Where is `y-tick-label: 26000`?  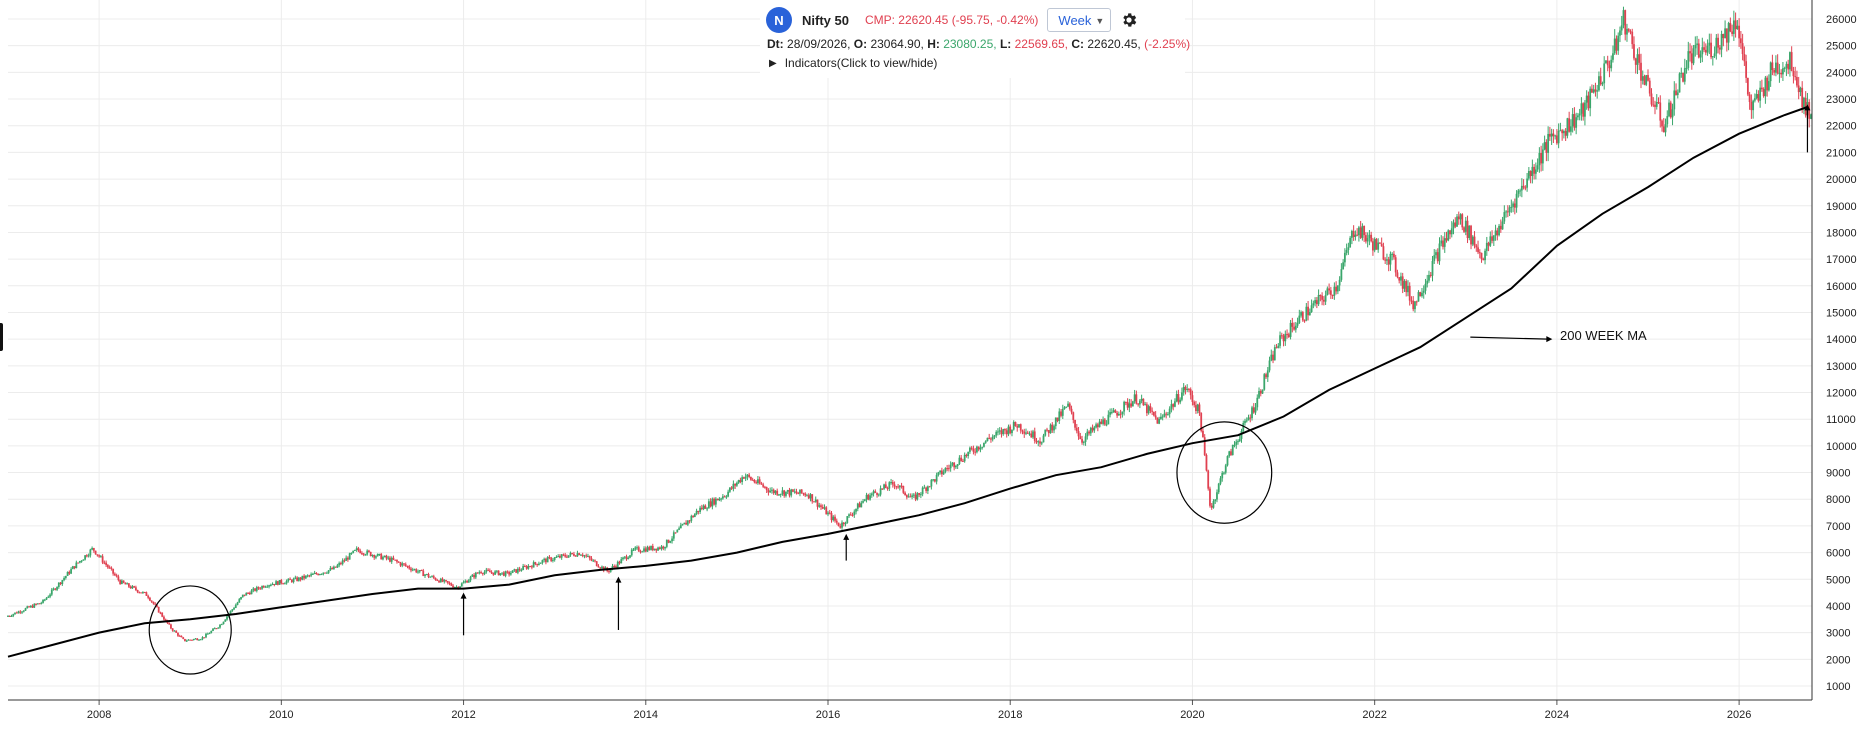 y-tick-label: 26000 is located at coordinates (1841, 20).